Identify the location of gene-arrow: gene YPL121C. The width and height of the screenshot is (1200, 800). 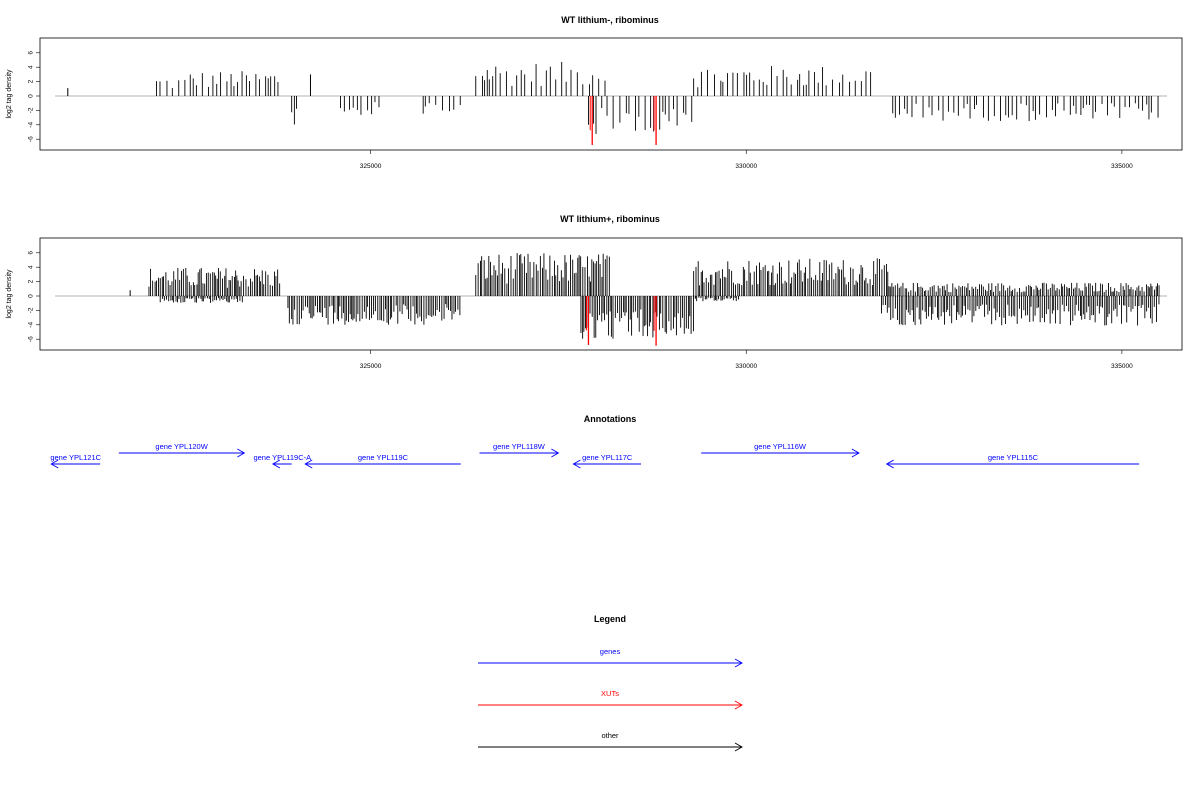
(76, 461).